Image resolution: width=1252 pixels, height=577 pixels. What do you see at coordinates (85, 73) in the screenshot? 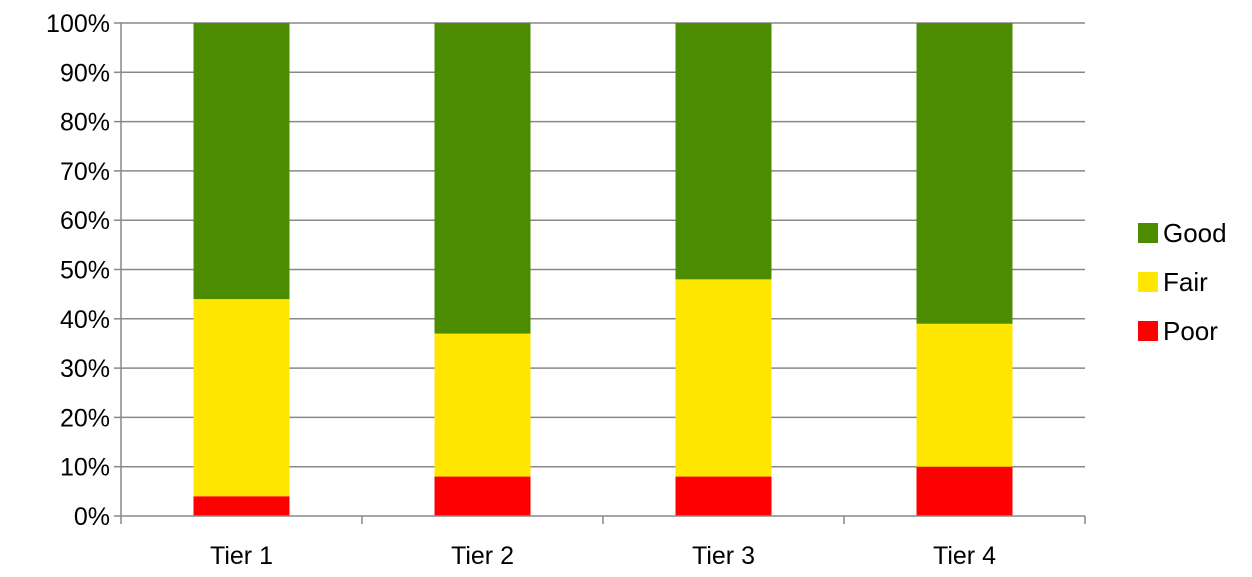
I see `y-tick-label: 90%` at bounding box center [85, 73].